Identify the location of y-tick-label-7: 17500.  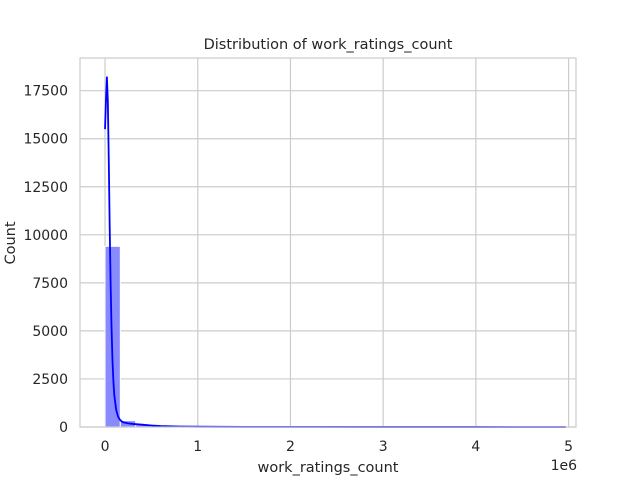
(45, 92).